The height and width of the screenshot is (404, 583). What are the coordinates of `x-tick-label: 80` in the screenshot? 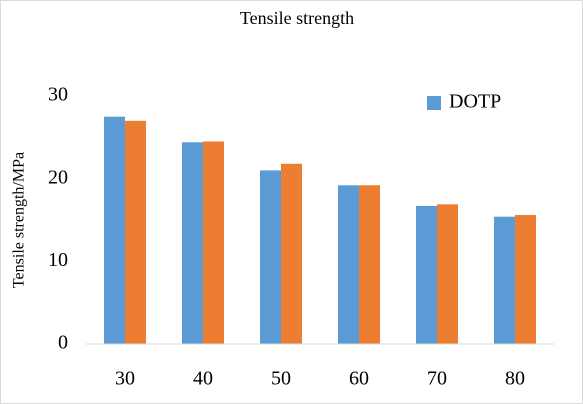 It's located at (515, 379).